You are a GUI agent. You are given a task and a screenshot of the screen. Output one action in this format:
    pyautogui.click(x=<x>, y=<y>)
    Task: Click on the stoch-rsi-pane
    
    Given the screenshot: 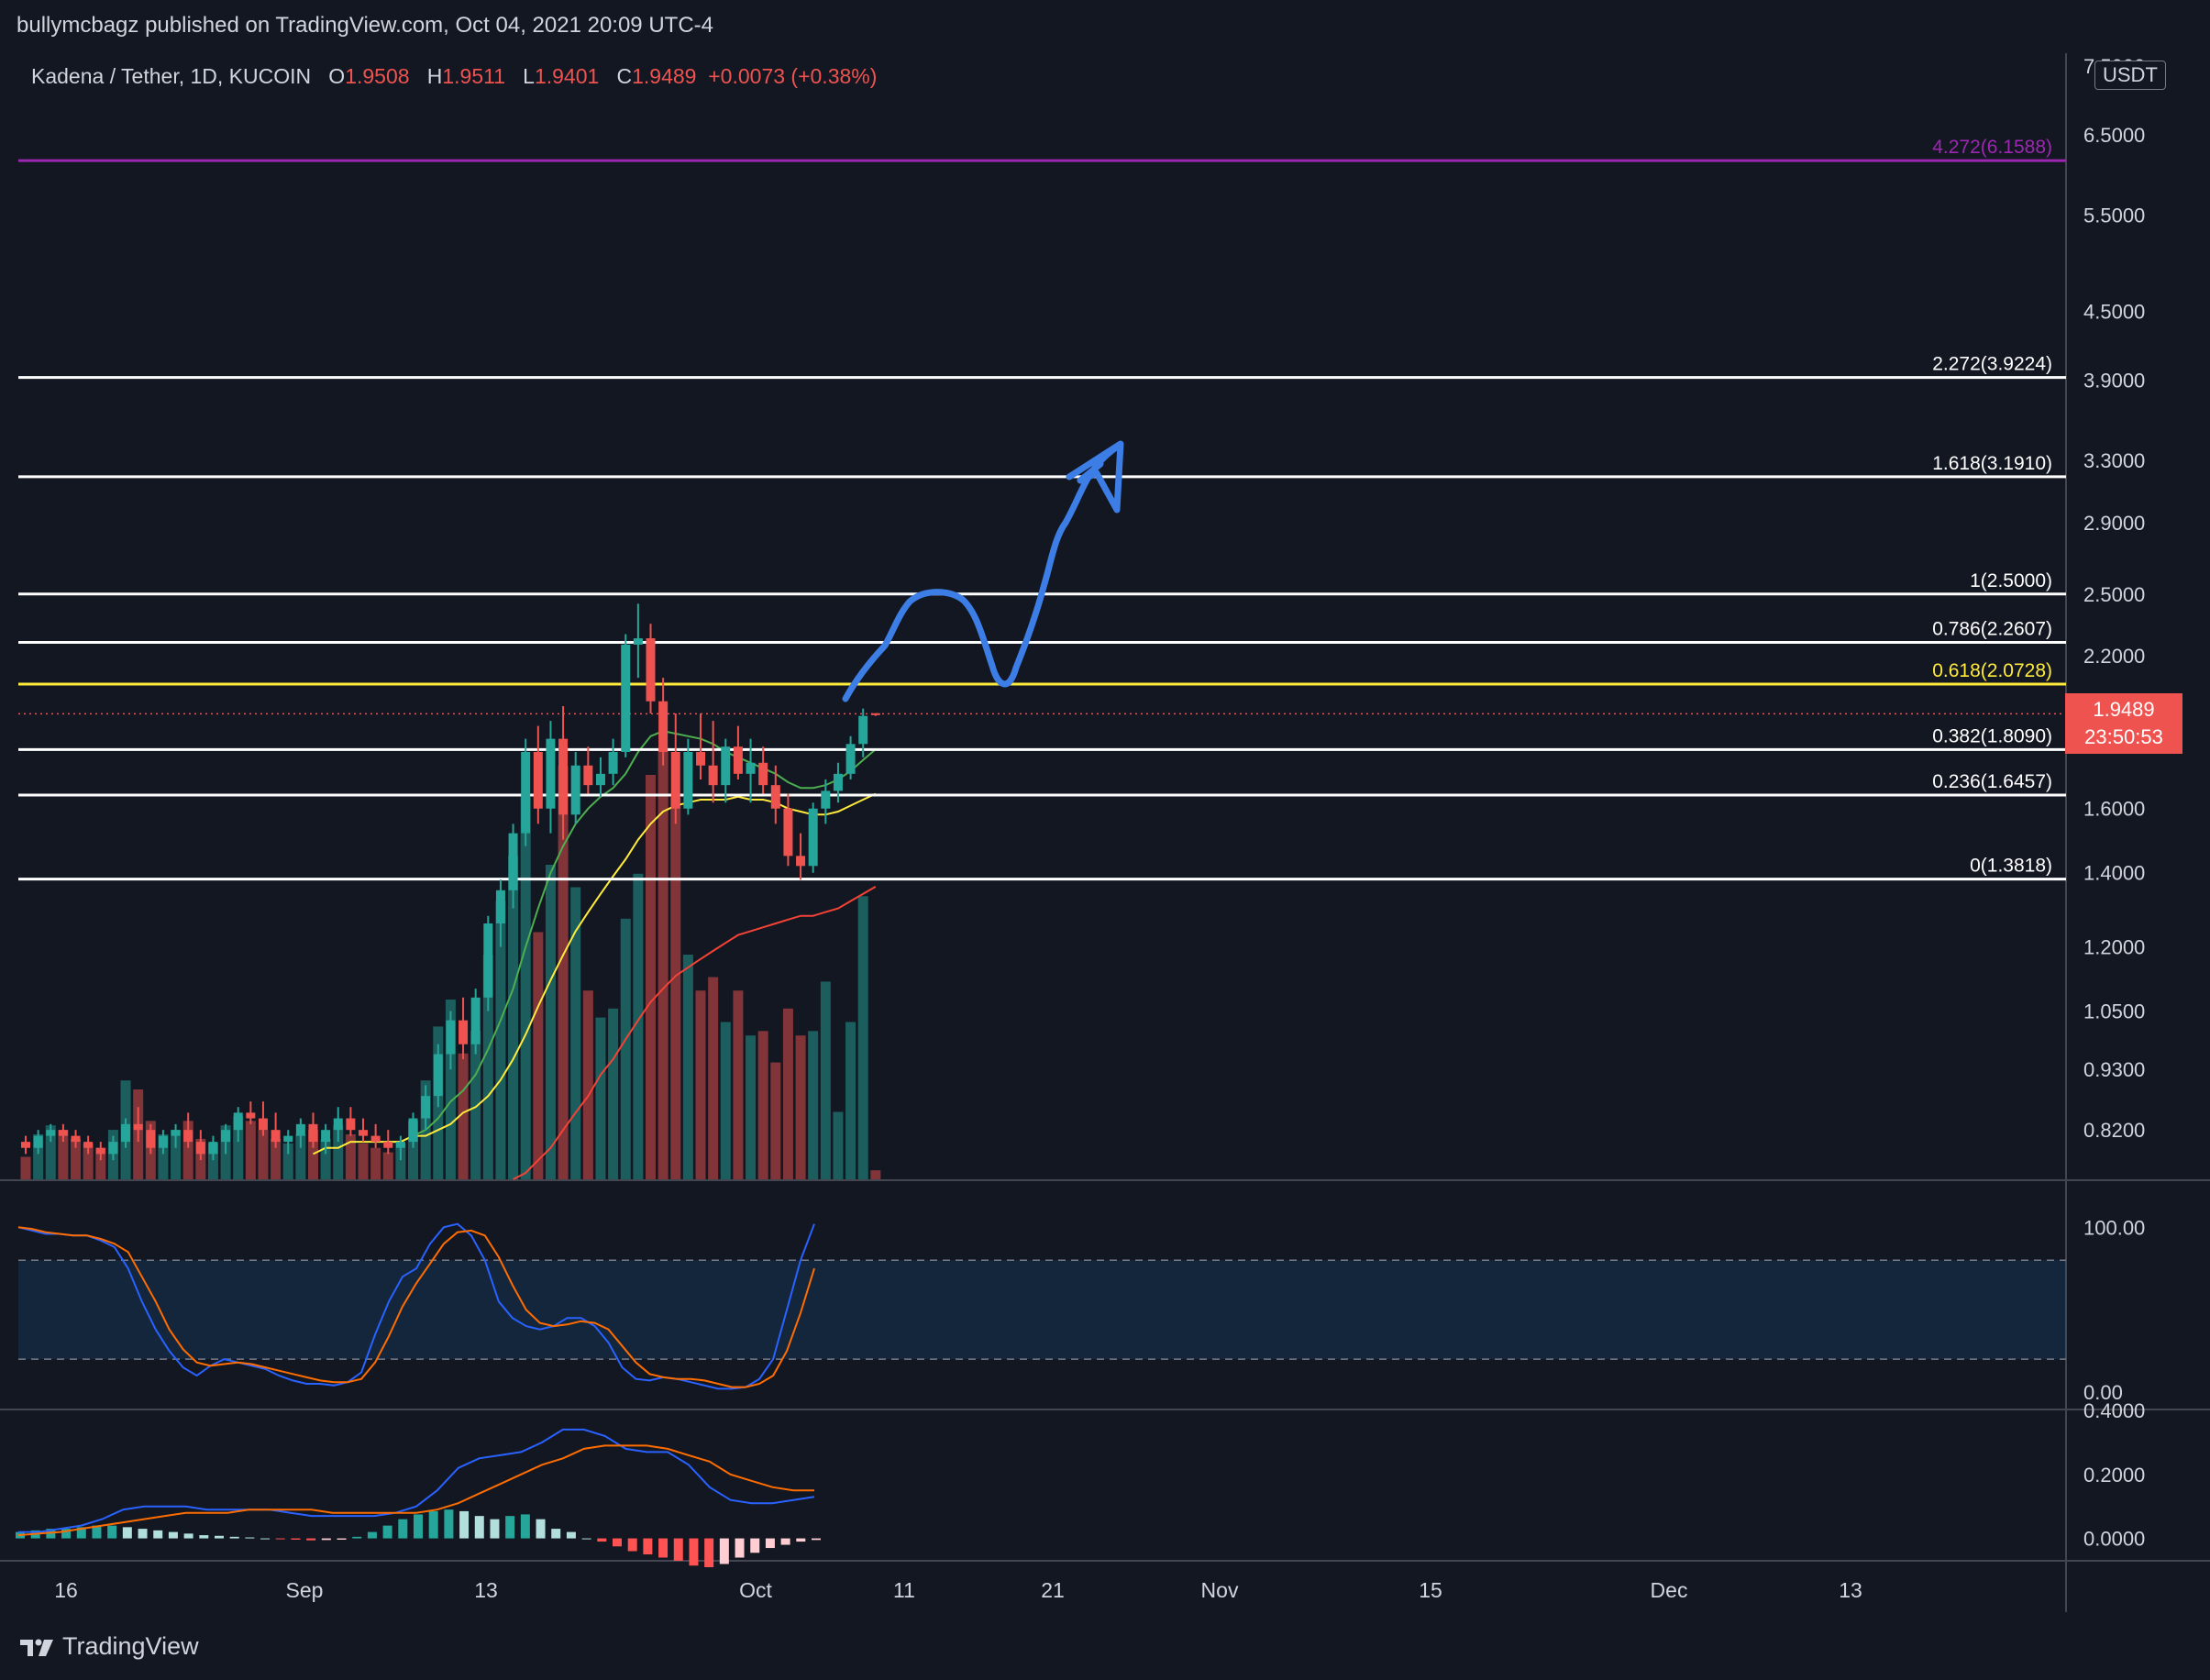 What is the action you would take?
    pyautogui.click(x=1041, y=1306)
    